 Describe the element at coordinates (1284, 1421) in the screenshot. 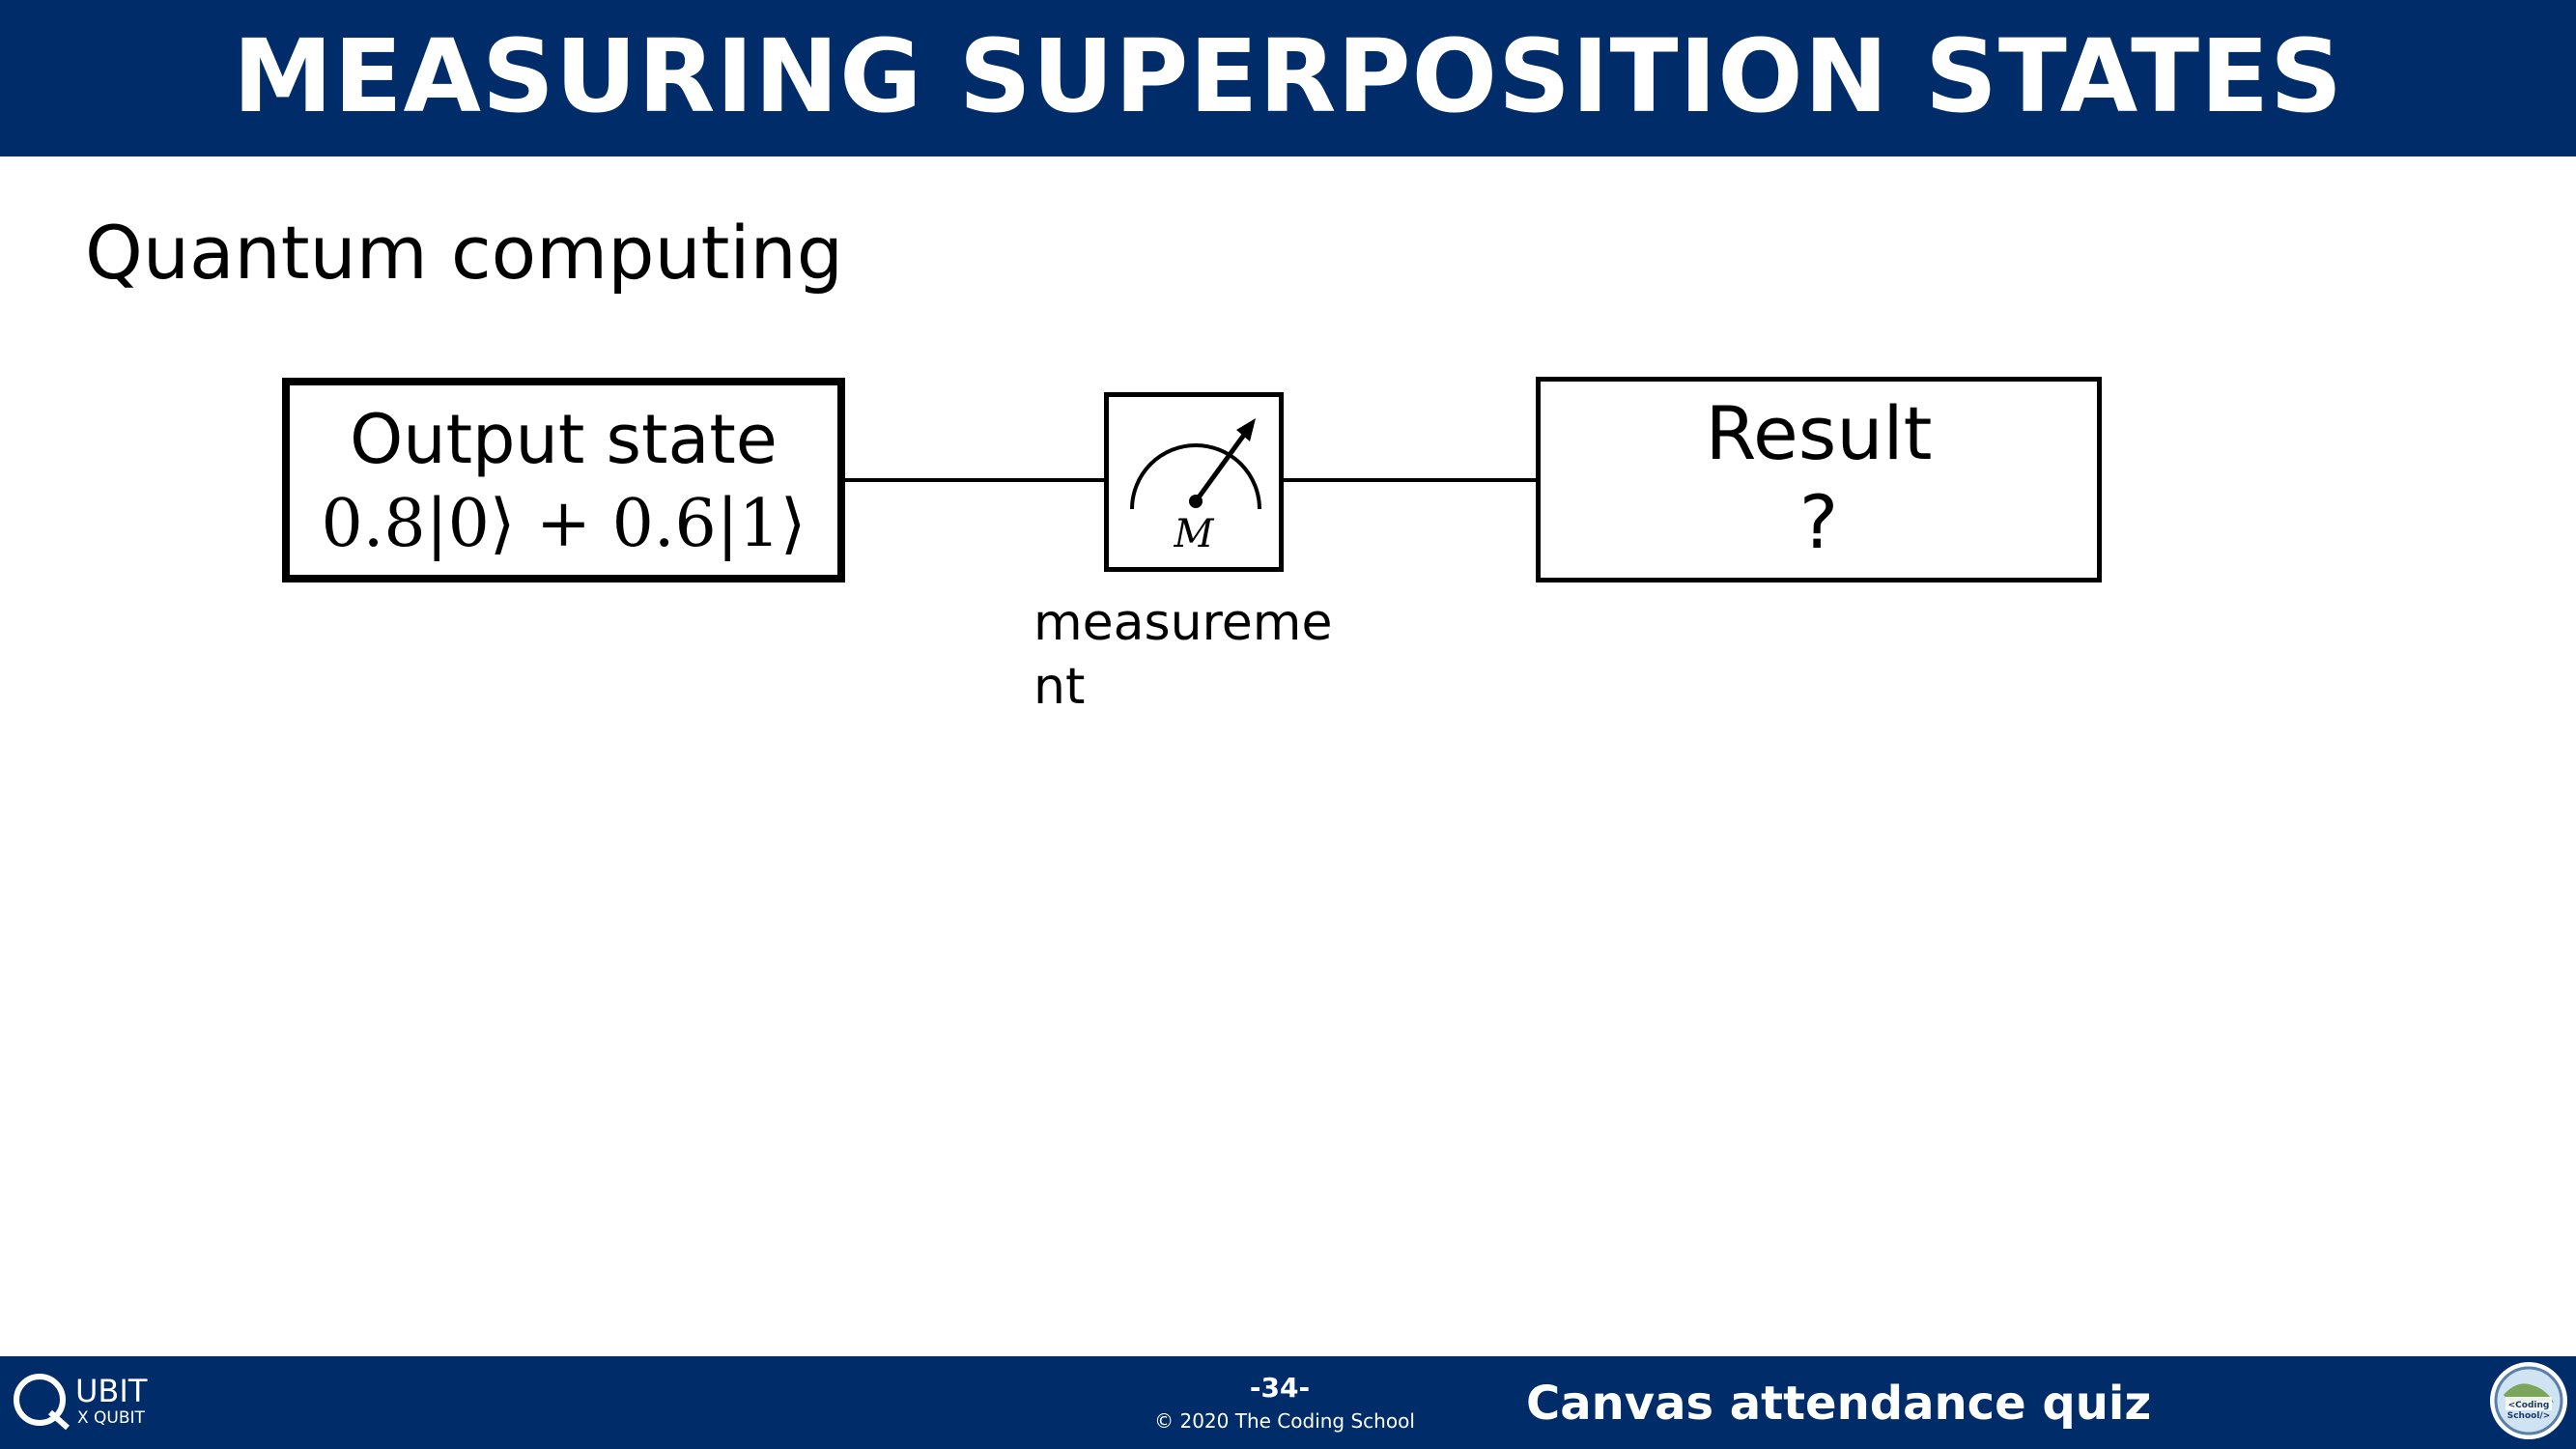

I see `copyright-notice: © 2020 The Coding School` at that location.